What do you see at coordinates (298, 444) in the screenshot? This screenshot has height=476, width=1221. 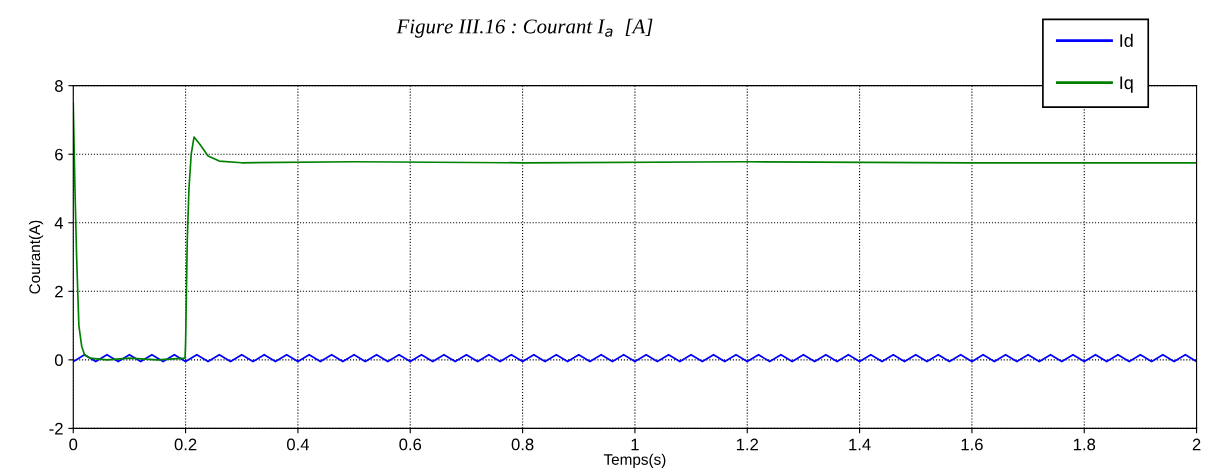 I see `x-tick-label: 0.4` at bounding box center [298, 444].